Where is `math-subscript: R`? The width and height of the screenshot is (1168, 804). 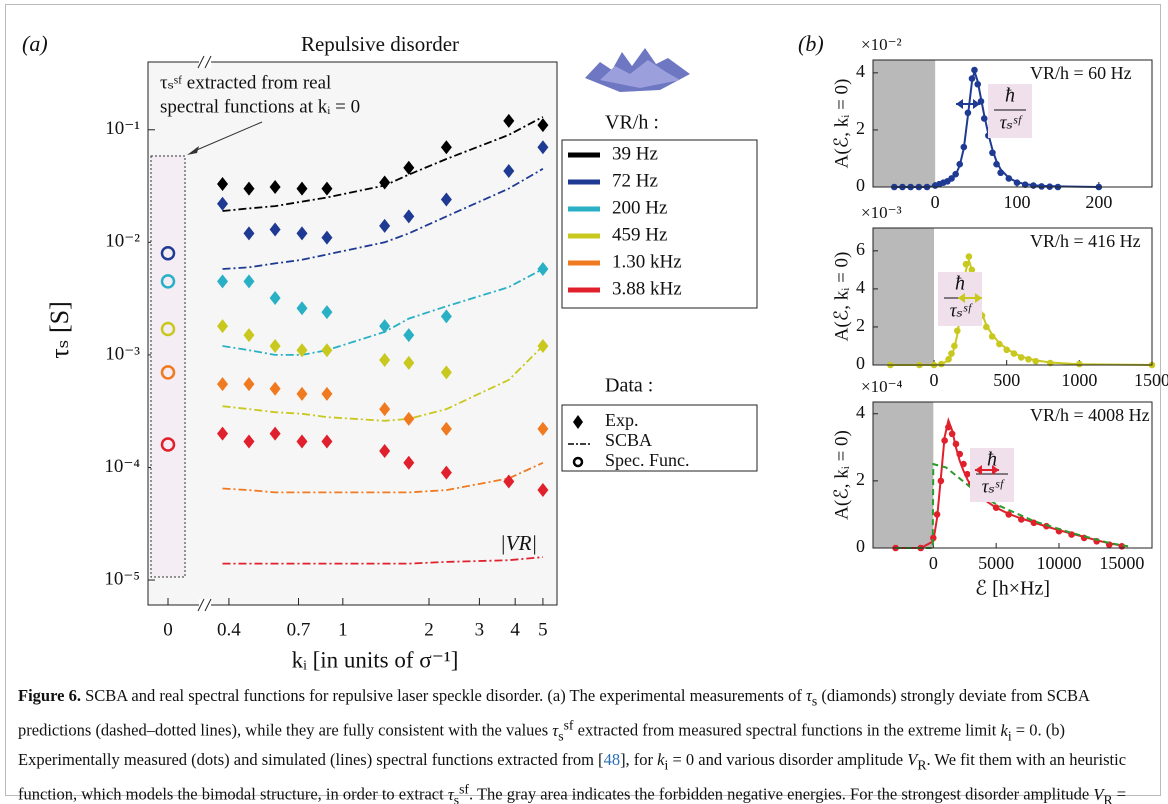 math-subscript: R is located at coordinates (922, 765).